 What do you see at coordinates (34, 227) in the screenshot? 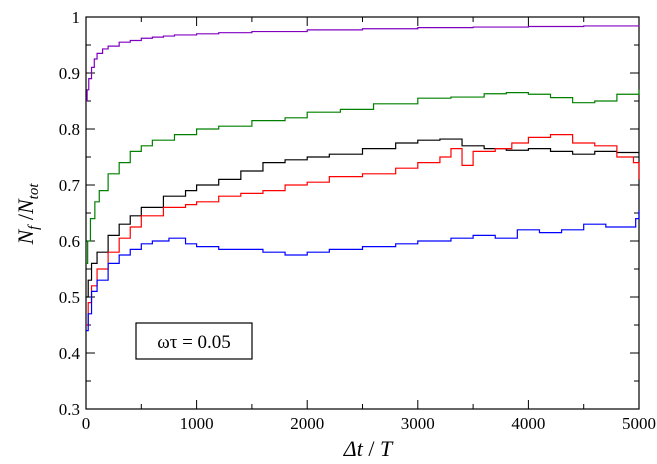
I see `y-axis-label-sub1: f` at bounding box center [34, 227].